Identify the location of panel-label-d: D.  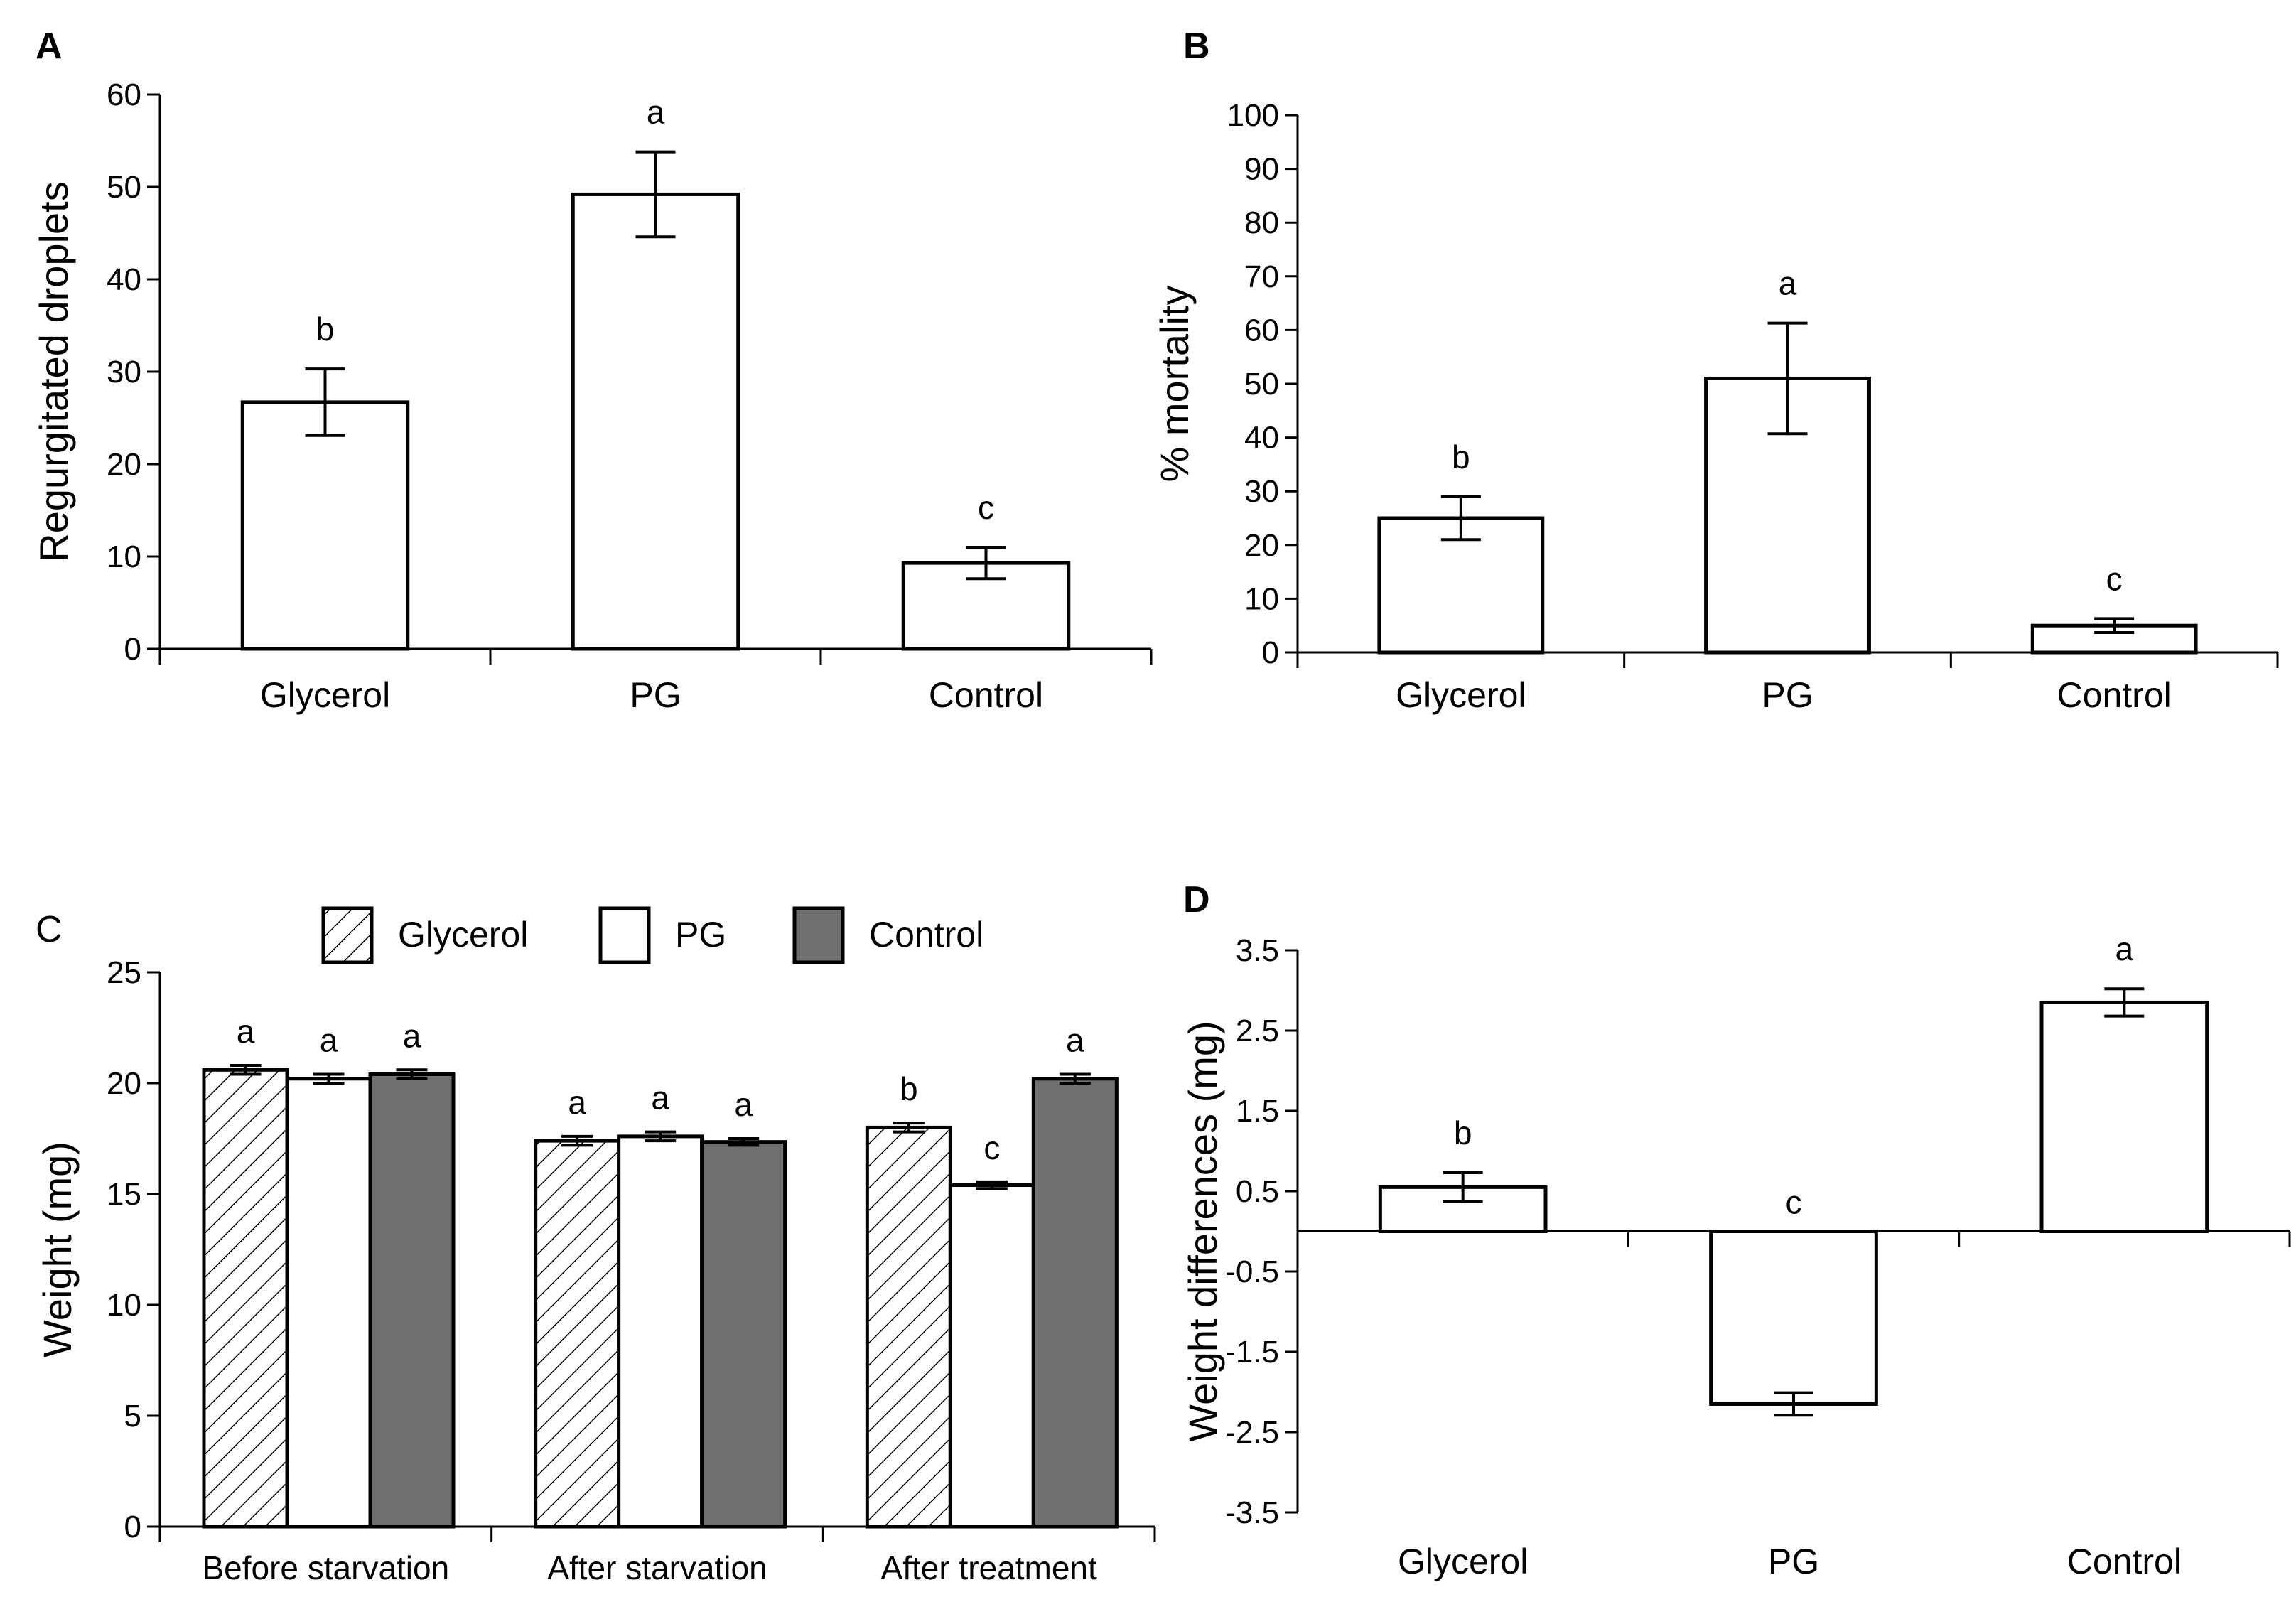
(1196, 899).